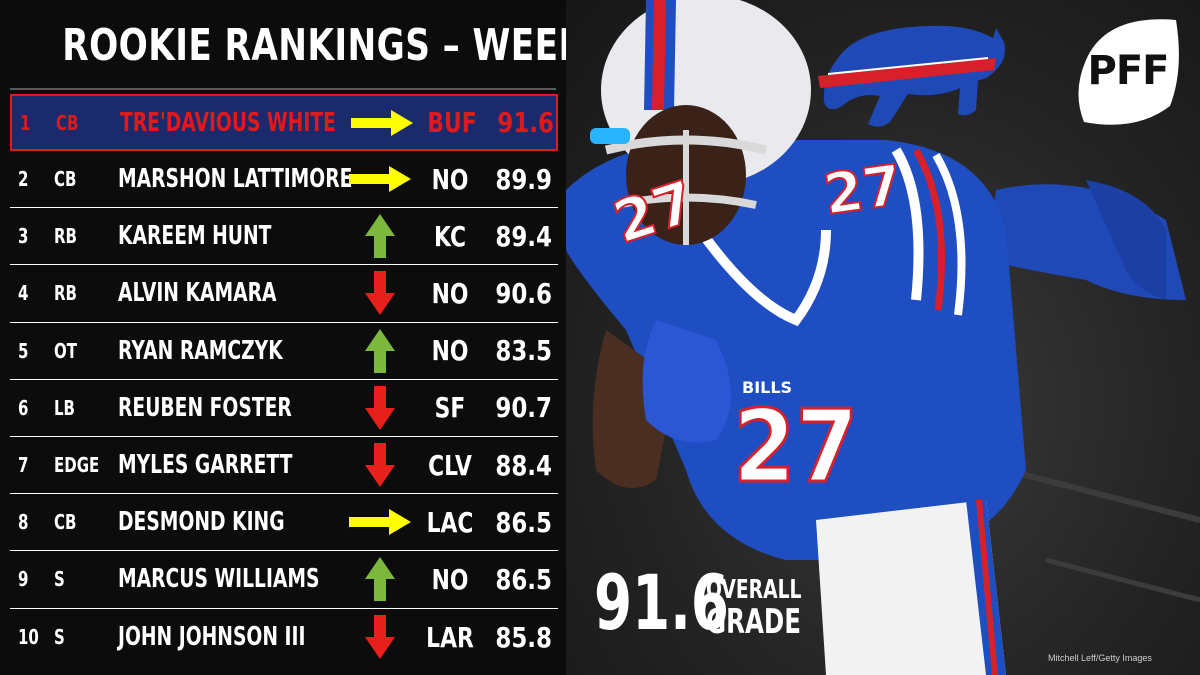 This screenshot has height=675, width=1200. Describe the element at coordinates (911, 76) in the screenshot. I see `buffalo-bills-logo` at that location.